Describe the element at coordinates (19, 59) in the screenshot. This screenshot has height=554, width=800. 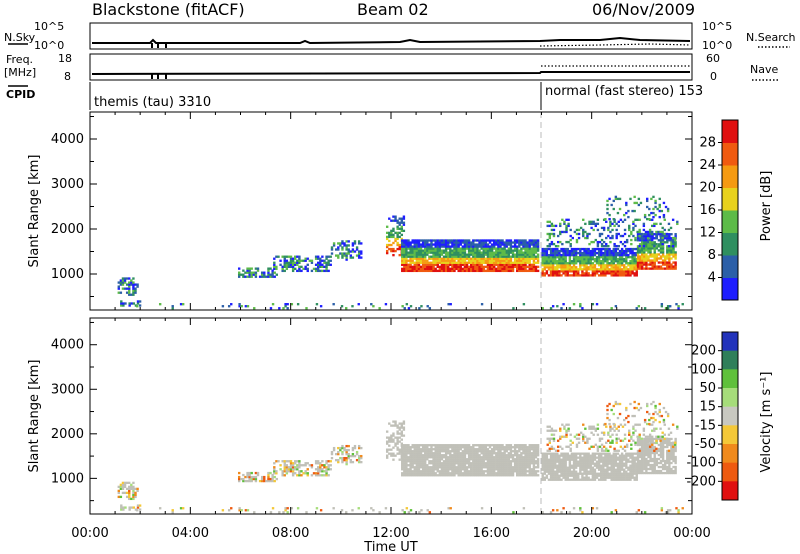
I see `freq-label: Freq.` at that location.